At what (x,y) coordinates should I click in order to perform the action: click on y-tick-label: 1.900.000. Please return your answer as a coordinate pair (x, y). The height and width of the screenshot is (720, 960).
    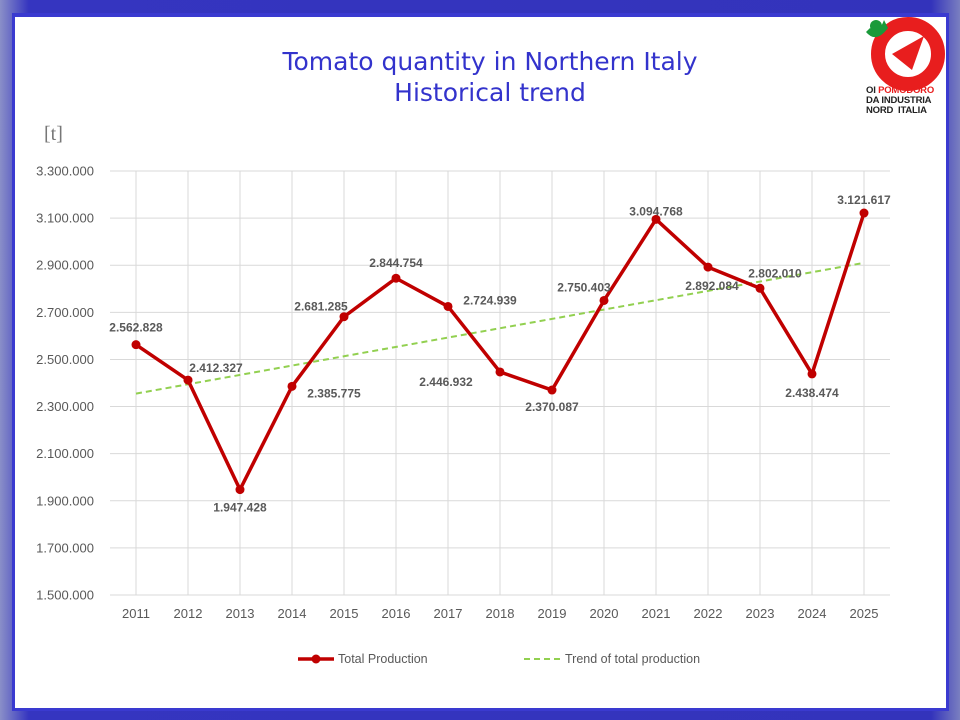
    Looking at the image, I should click on (65, 500).